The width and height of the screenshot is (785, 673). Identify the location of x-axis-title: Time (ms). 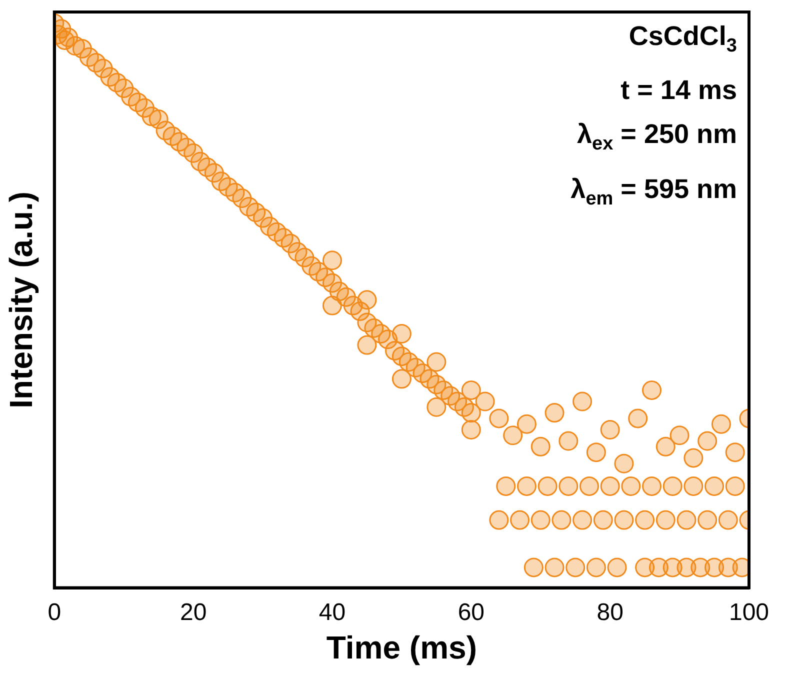
(401, 648).